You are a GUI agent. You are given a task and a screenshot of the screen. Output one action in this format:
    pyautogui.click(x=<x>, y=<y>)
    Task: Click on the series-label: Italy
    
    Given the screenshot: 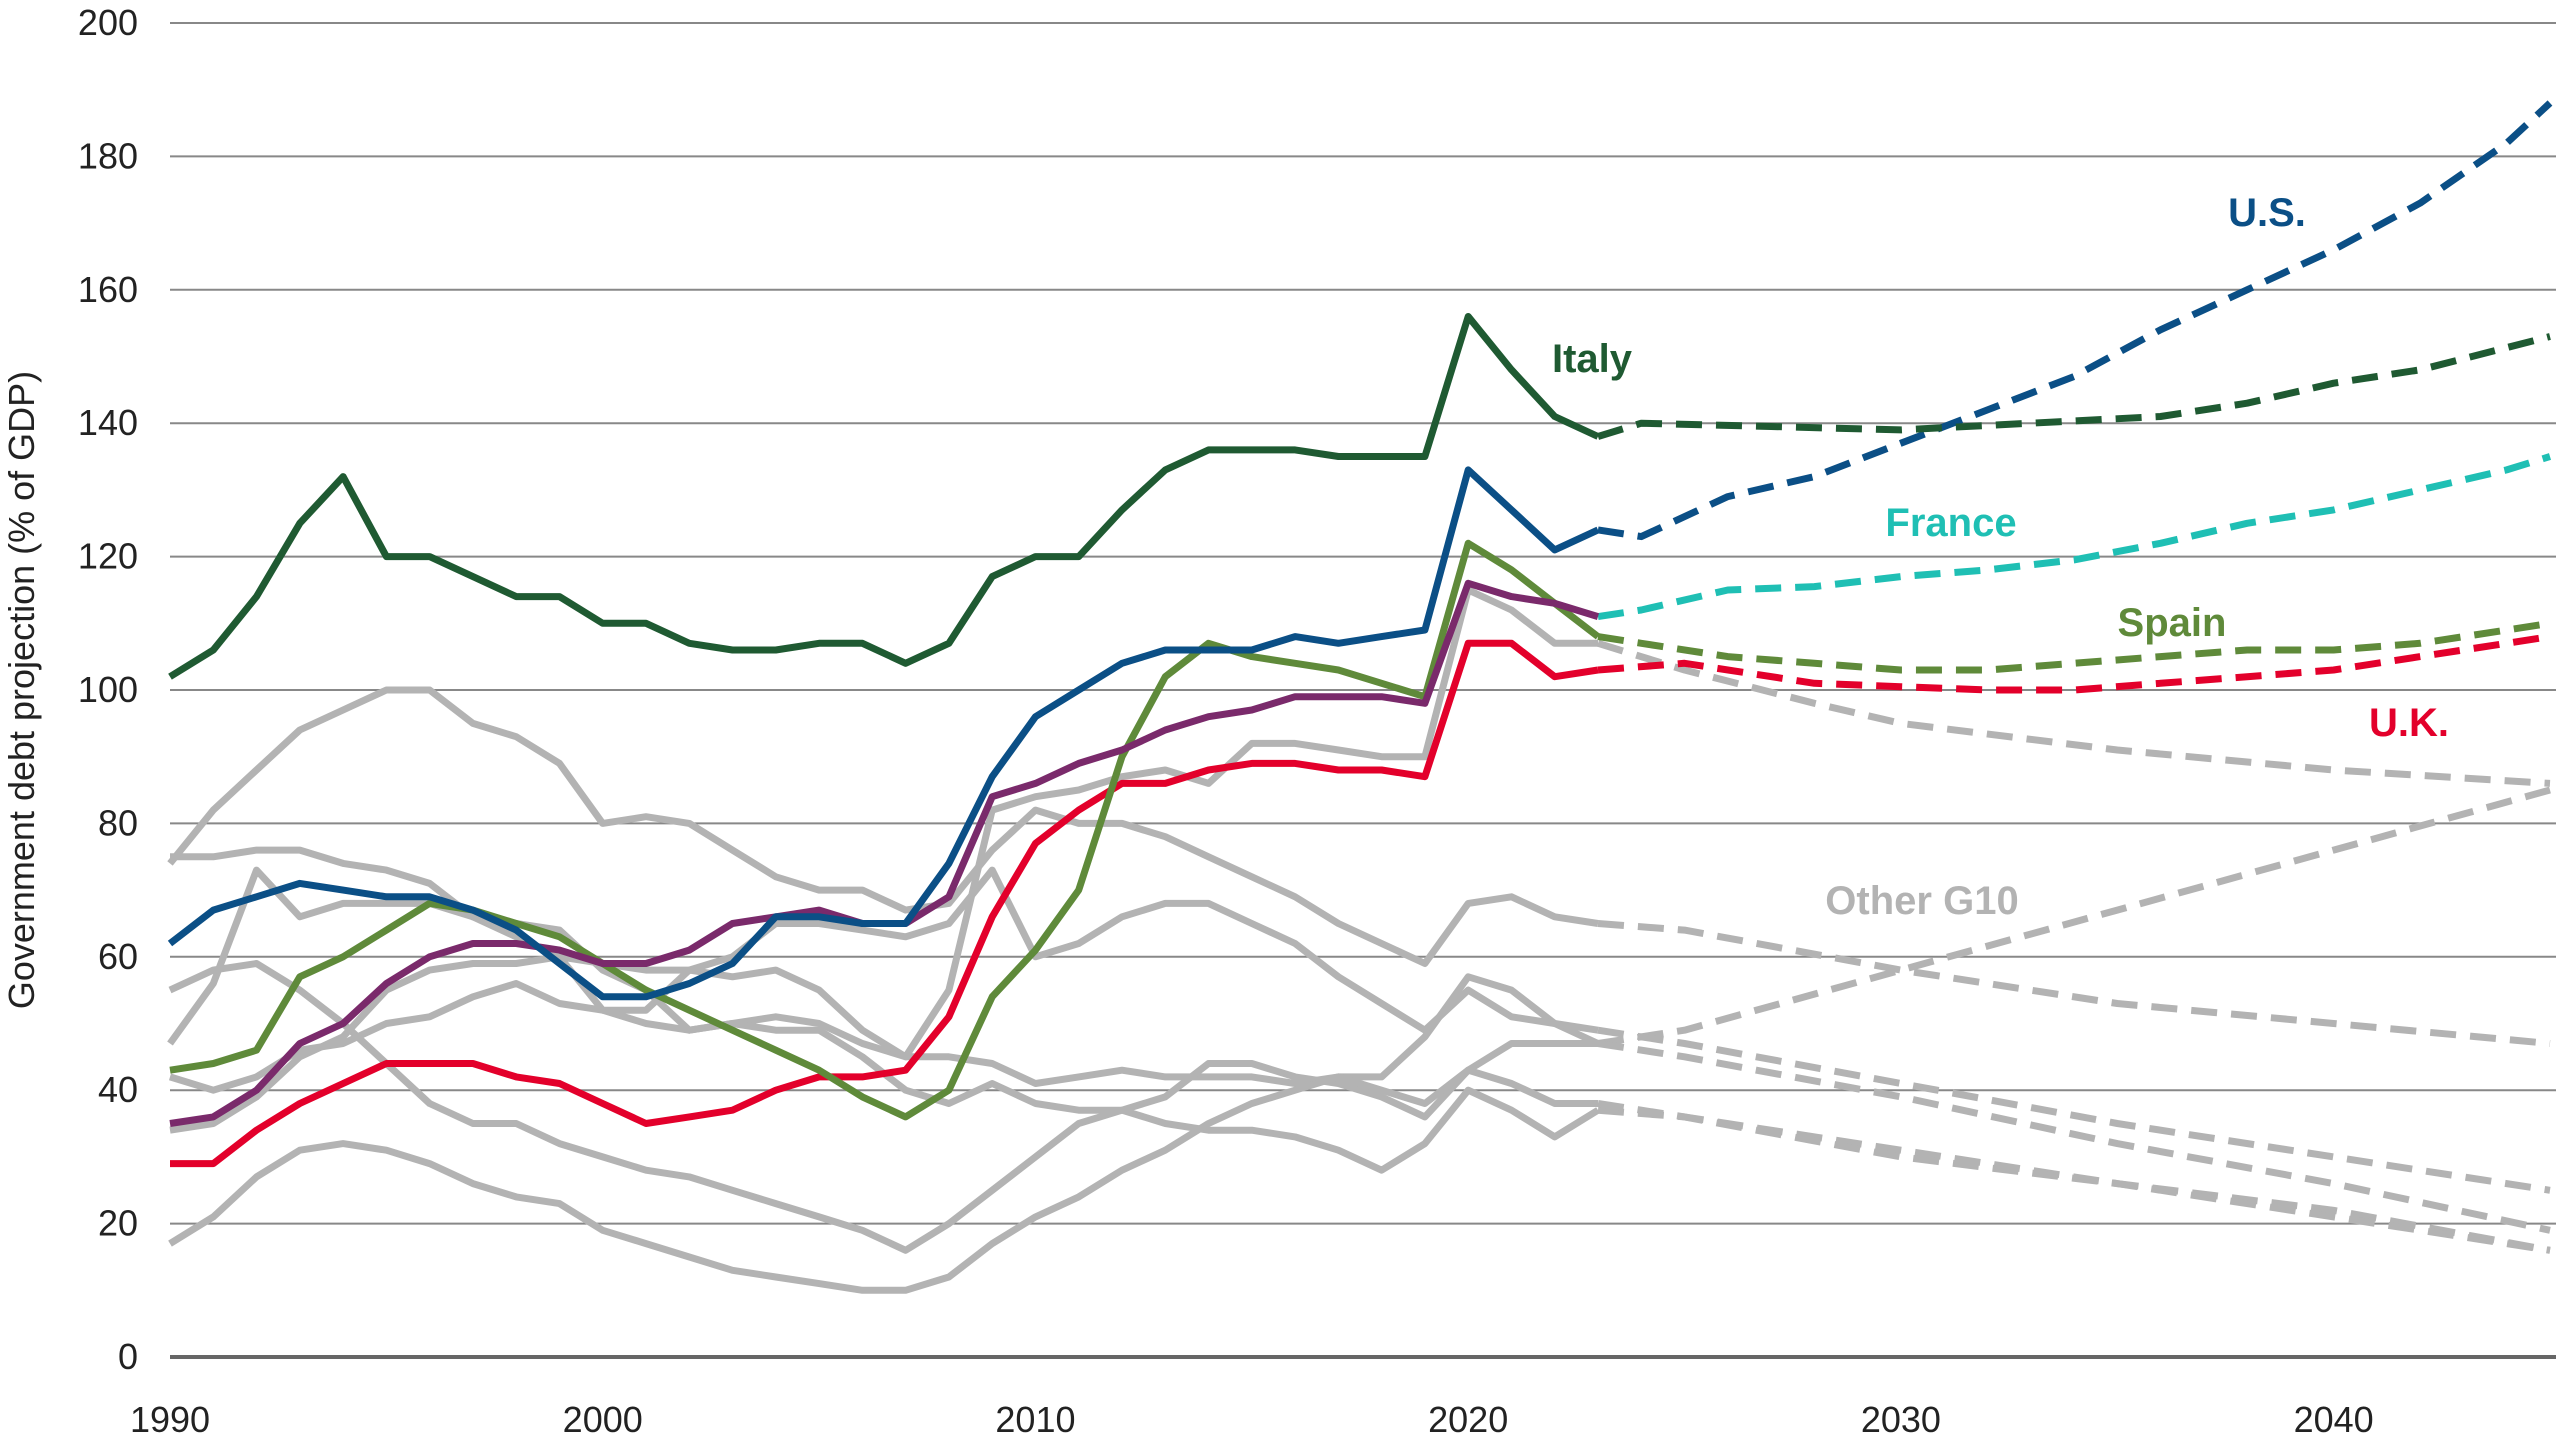 What is the action you would take?
    pyautogui.click(x=1592, y=359)
    